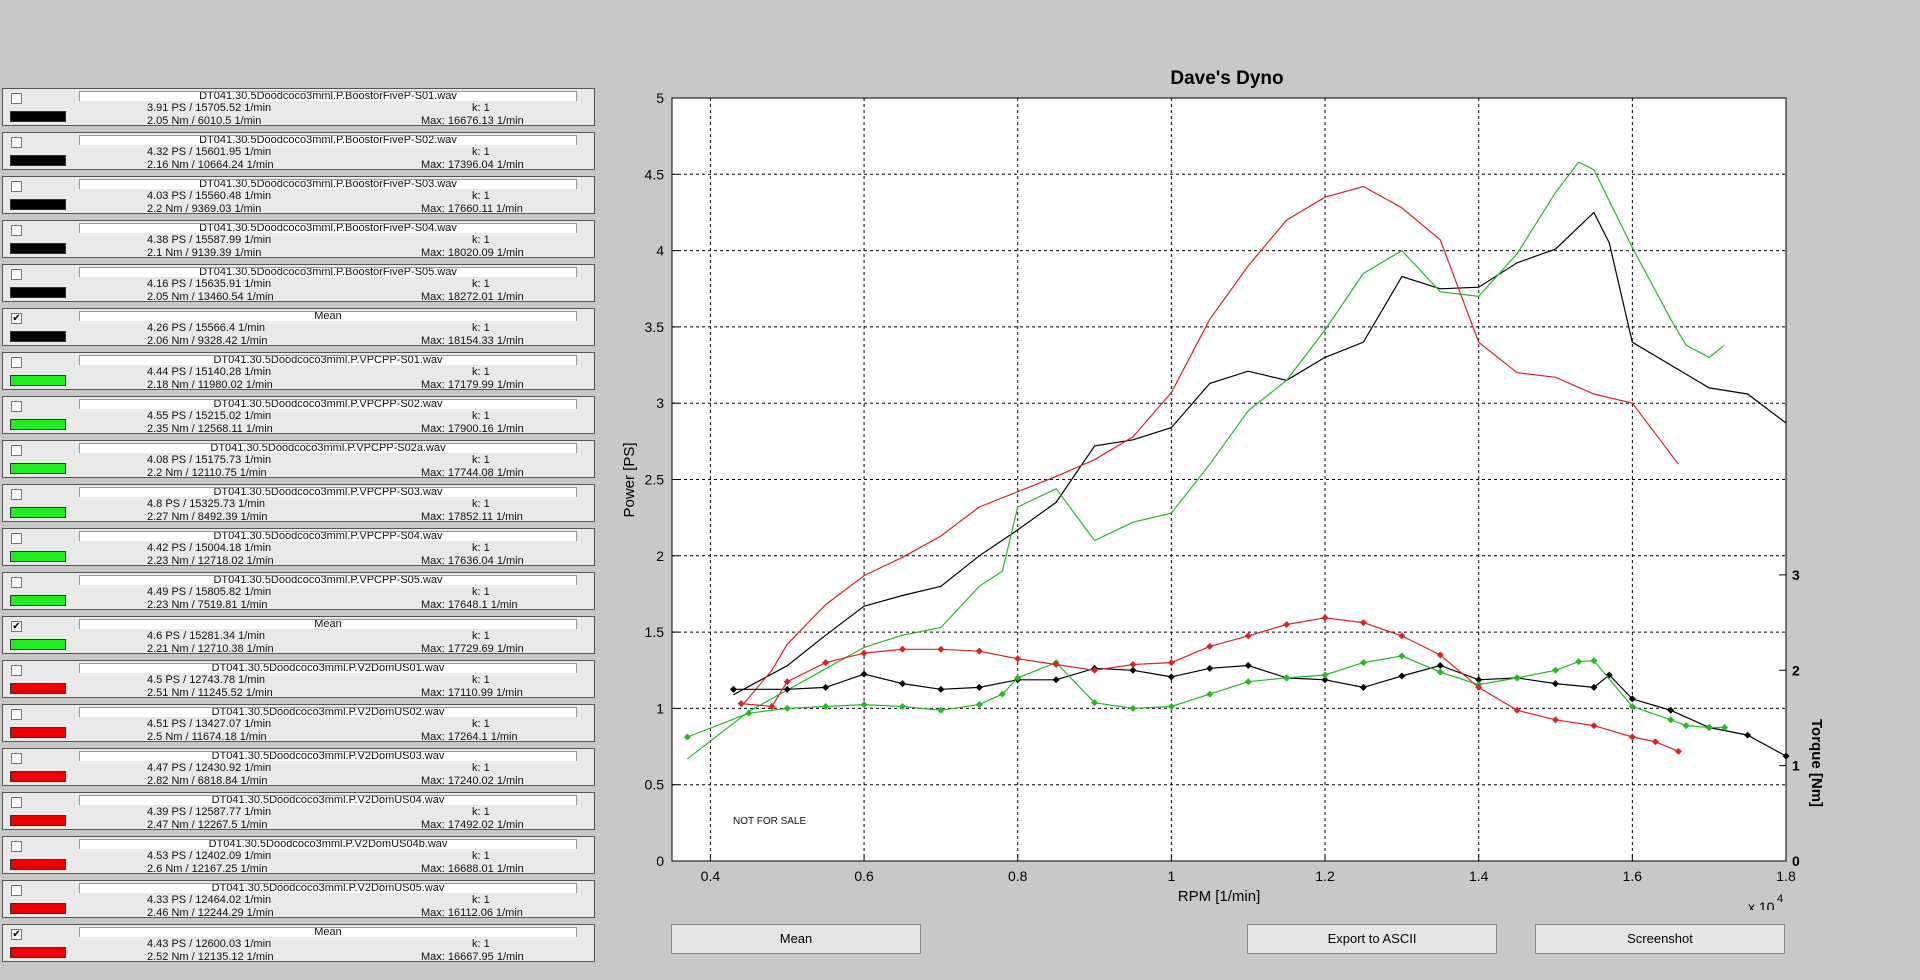 The height and width of the screenshot is (980, 1920). What do you see at coordinates (209, 812) in the screenshot?
I see `run-peak-power: 4.39 PS / 12587.77 1/min` at bounding box center [209, 812].